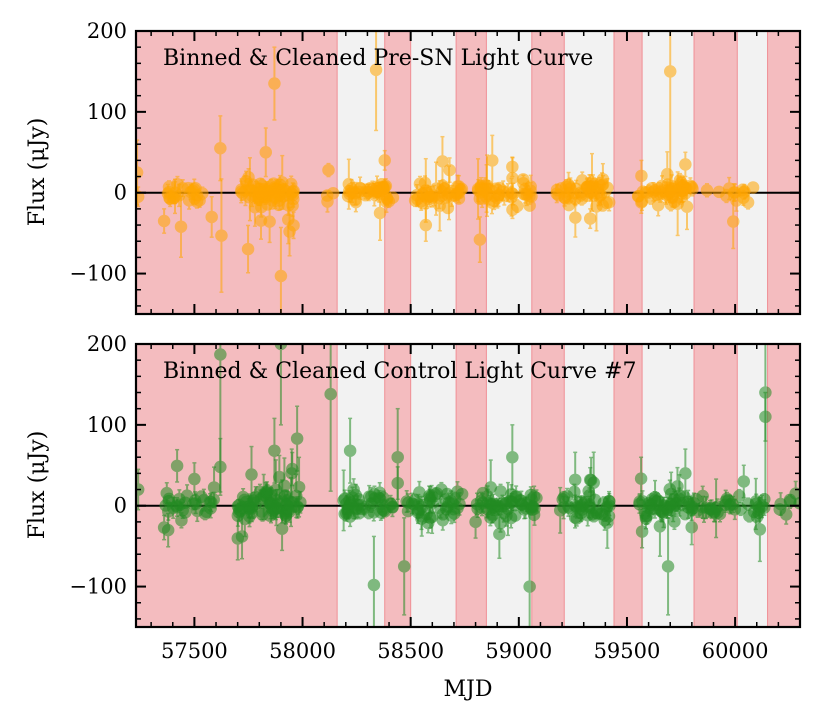 This screenshot has height=723, width=823. Describe the element at coordinates (302, 651) in the screenshot. I see `x-tick-label: 58000` at that location.